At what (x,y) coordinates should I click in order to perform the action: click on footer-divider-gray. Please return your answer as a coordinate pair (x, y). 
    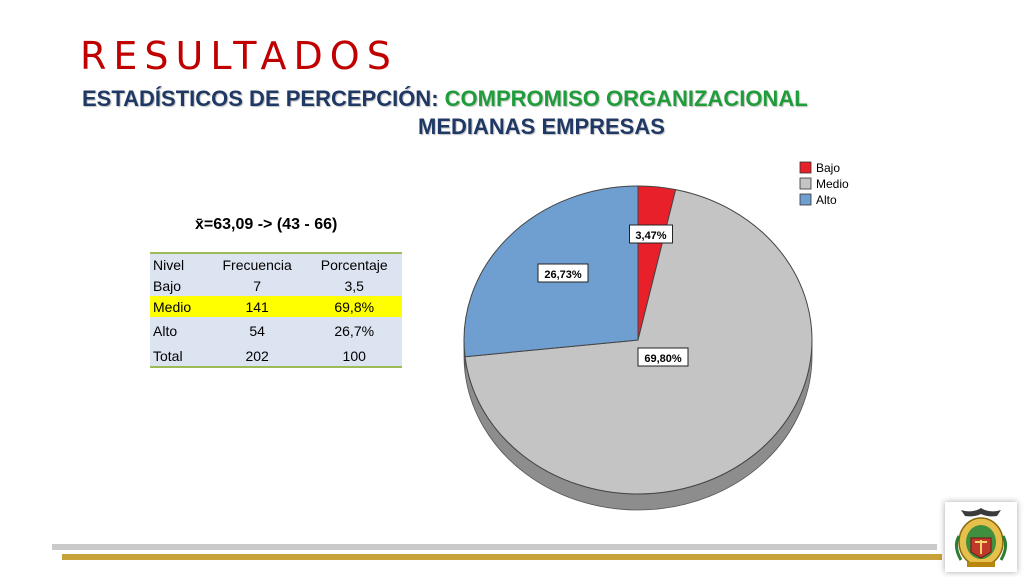
    Looking at the image, I should click on (494, 547).